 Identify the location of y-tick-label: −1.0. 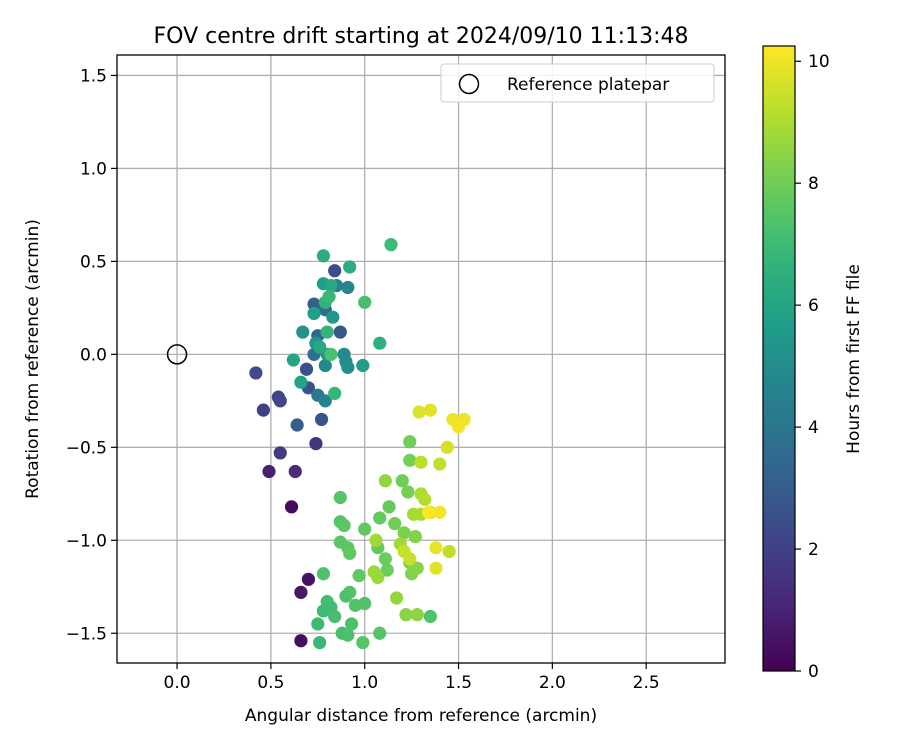
(86, 541).